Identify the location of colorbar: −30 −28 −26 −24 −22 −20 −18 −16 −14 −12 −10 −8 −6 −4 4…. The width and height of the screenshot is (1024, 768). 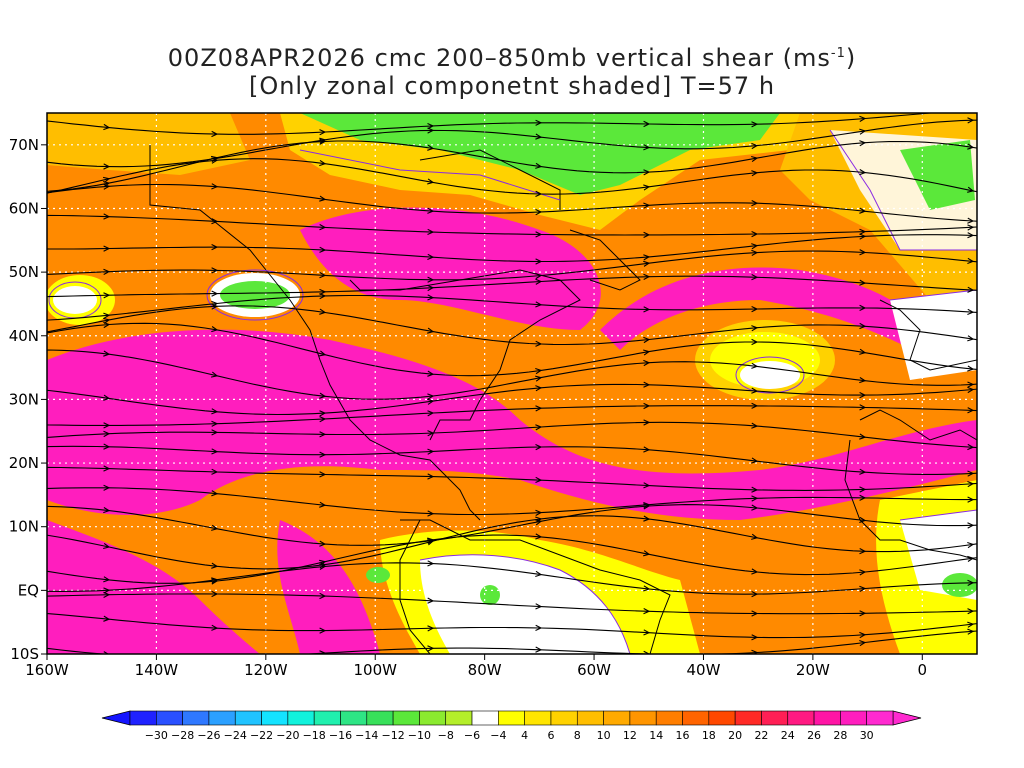
(511, 726).